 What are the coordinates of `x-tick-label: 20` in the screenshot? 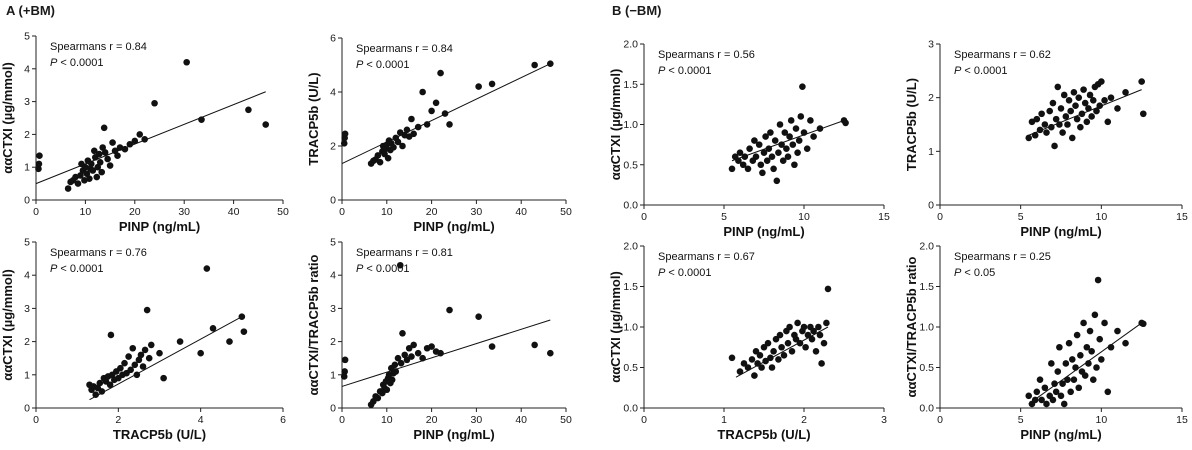 It's located at (432, 212).